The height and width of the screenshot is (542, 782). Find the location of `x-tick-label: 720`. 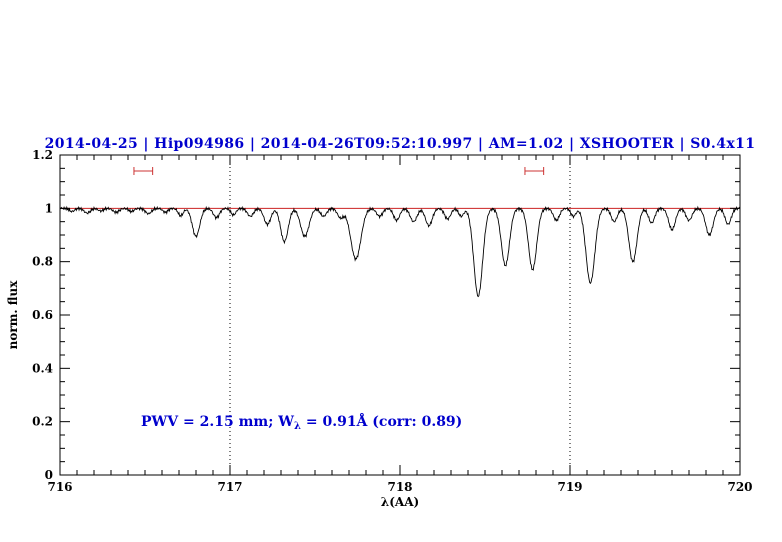

x-tick-label: 720 is located at coordinates (739, 487).